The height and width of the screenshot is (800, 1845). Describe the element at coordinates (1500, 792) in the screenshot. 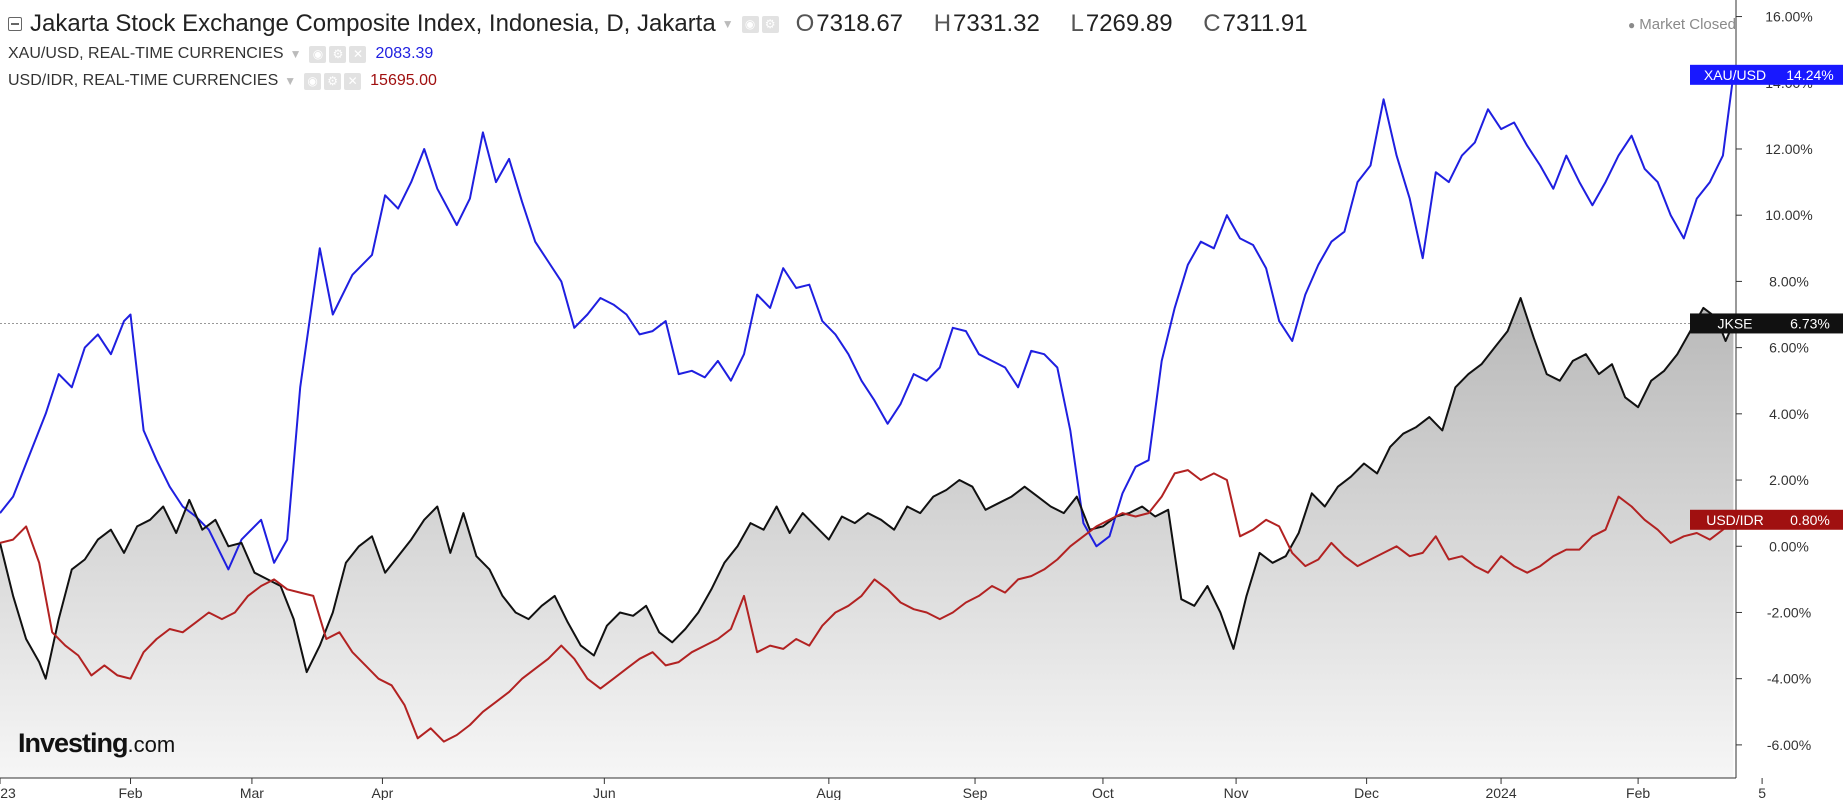

I see `x-tick-label: 2024` at that location.